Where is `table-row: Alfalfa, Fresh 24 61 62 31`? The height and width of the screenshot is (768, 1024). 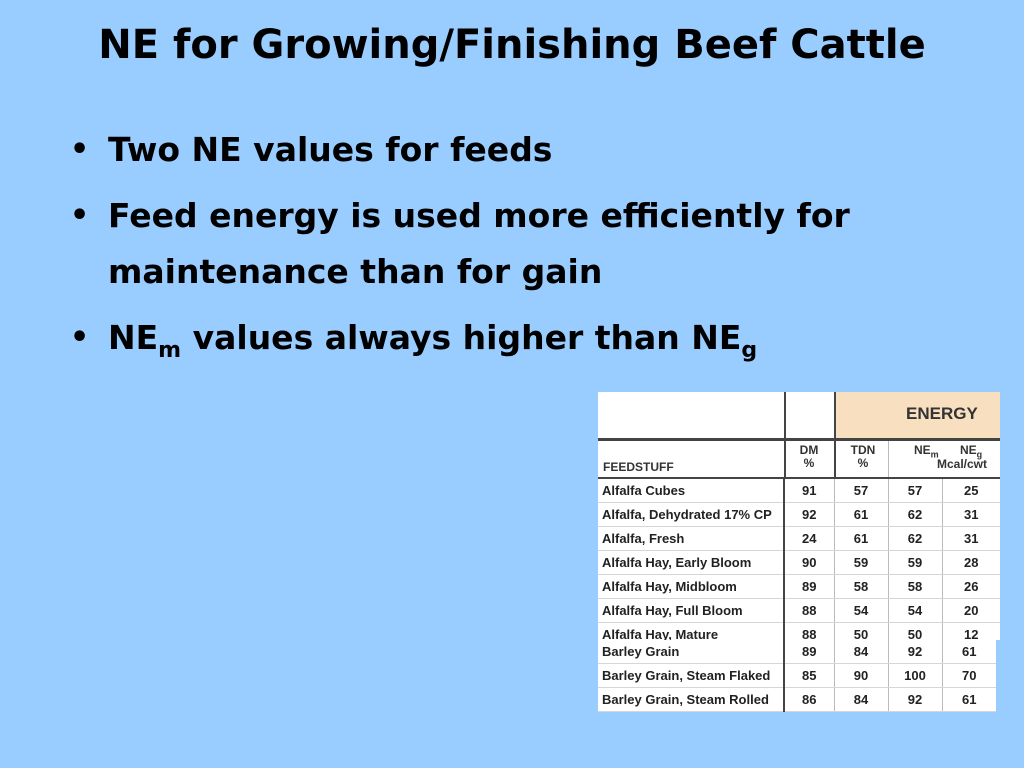 table-row: Alfalfa, Fresh 24 61 62 31 is located at coordinates (799, 538).